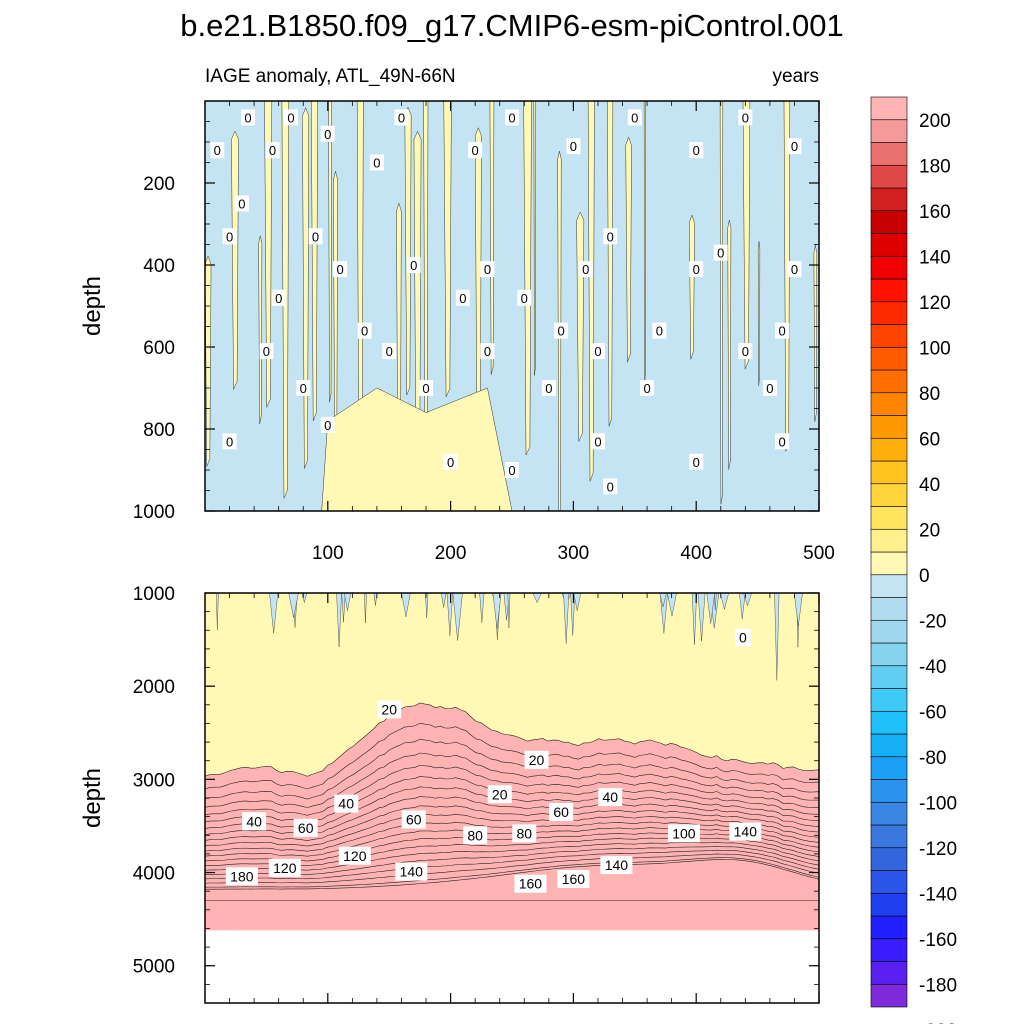  I want to click on lower-contour-label: 160, so click(530, 883).